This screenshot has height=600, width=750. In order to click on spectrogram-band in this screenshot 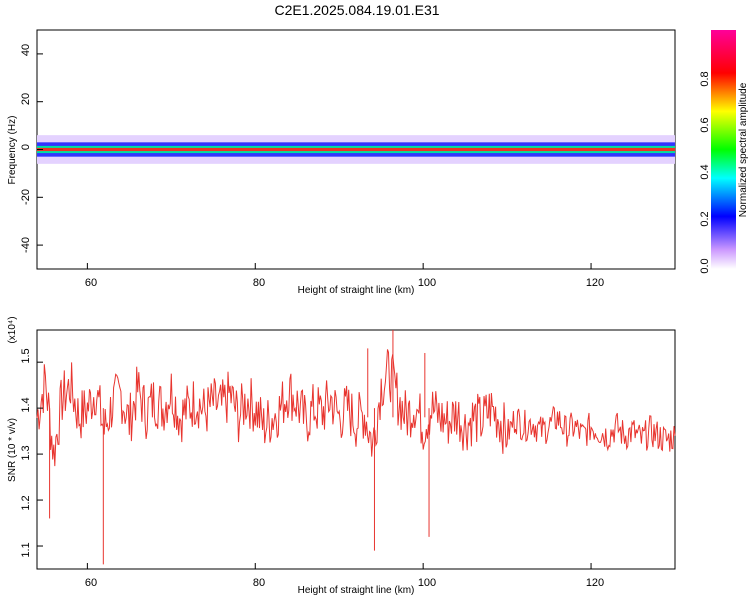, I will do `click(356, 149)`.